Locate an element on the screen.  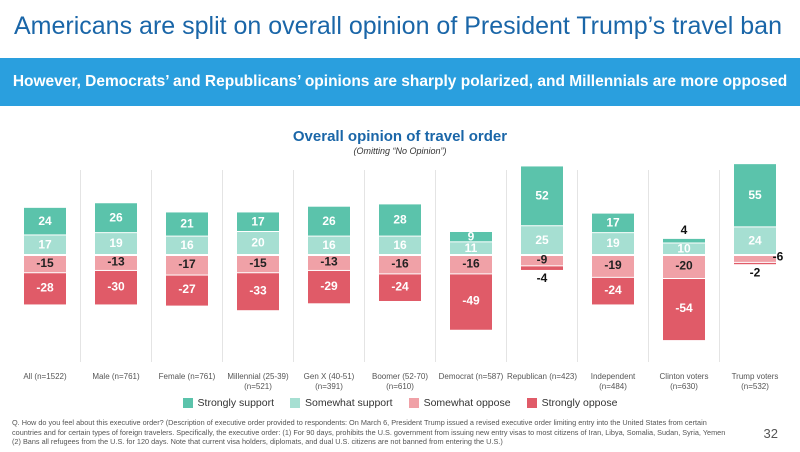
x-tick-label: Gen X (40-51) (n=391) is located at coordinates (329, 381).